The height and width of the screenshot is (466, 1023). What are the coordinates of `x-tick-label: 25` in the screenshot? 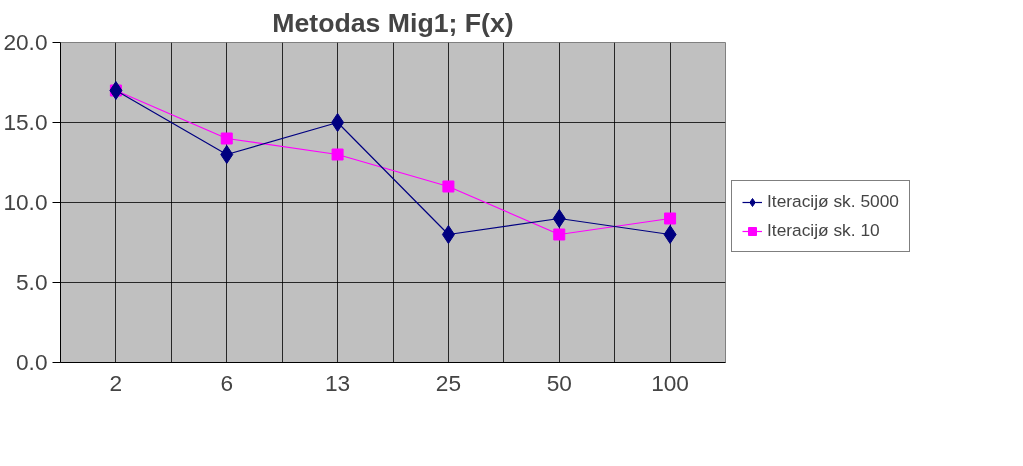 It's located at (448, 382).